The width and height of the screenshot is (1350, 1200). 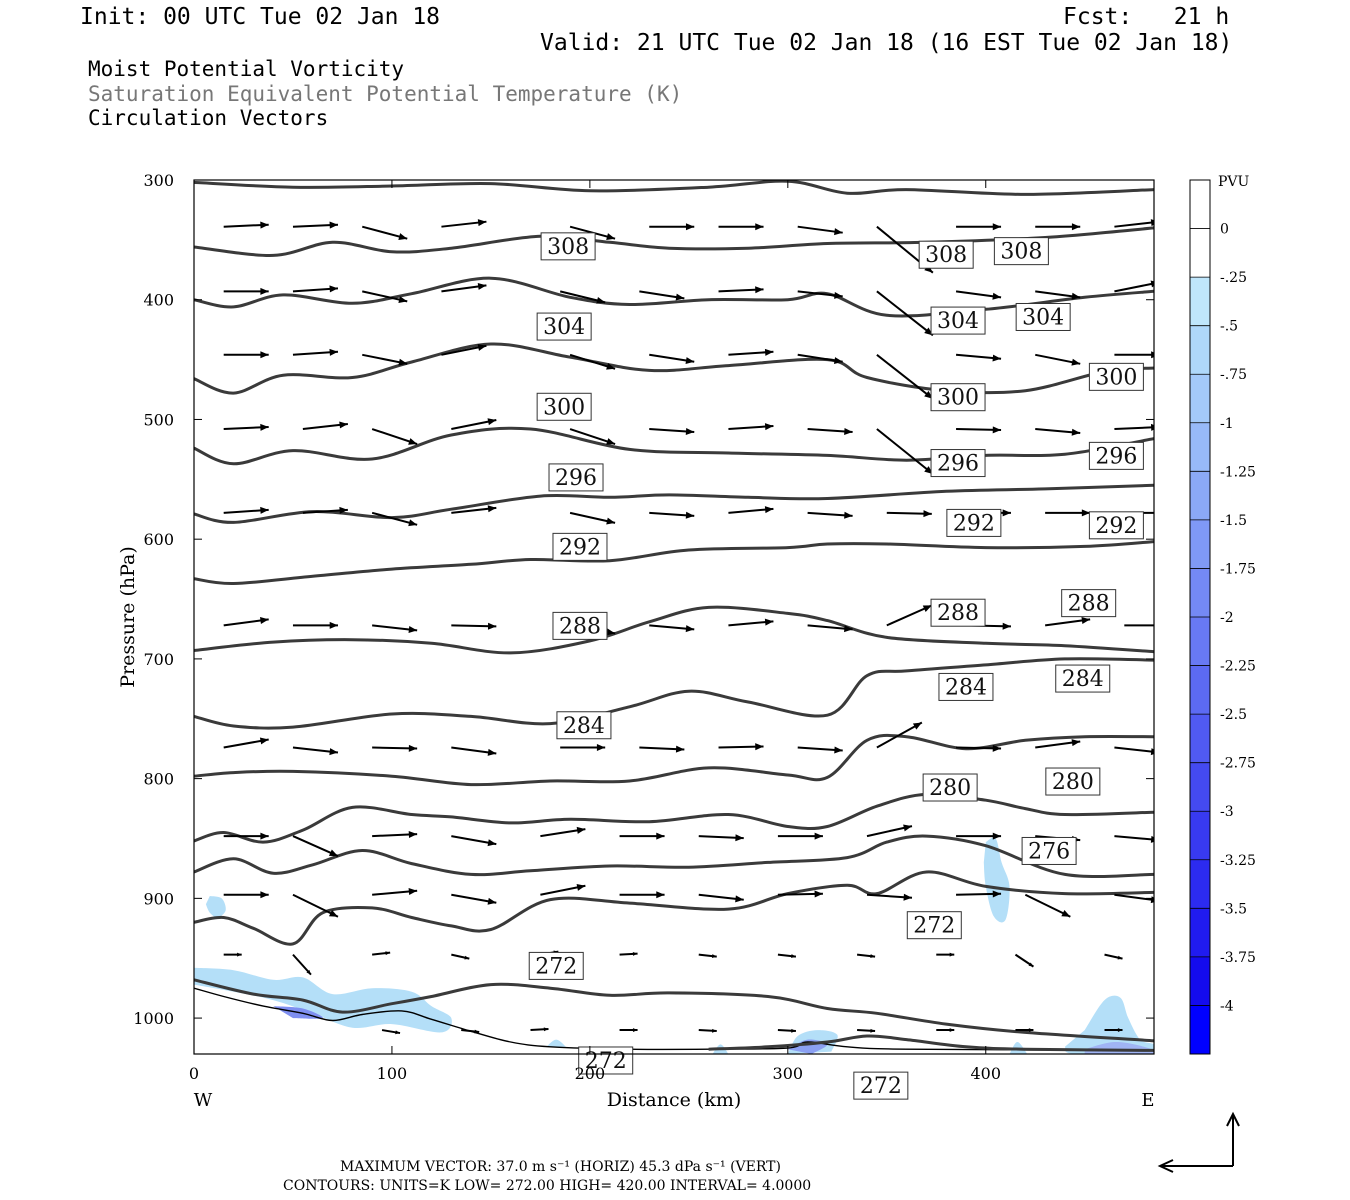 What do you see at coordinates (158, 419) in the screenshot?
I see `y-tick-label: 500` at bounding box center [158, 419].